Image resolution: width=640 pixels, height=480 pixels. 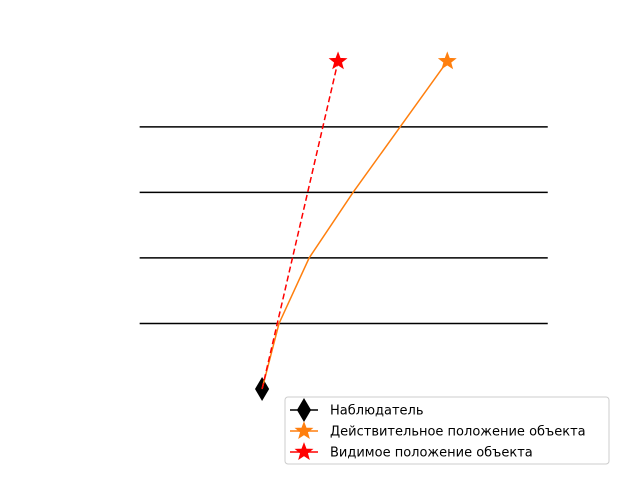 What do you see at coordinates (300, 225) in the screenshot?
I see `ray-path-apparent` at bounding box center [300, 225].